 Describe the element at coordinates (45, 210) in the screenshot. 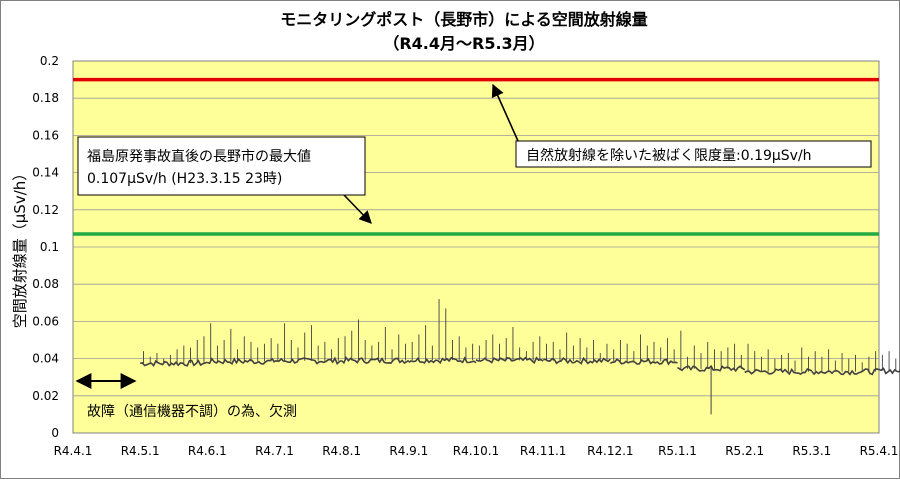

I see `y-tick-label: 0.12` at that location.